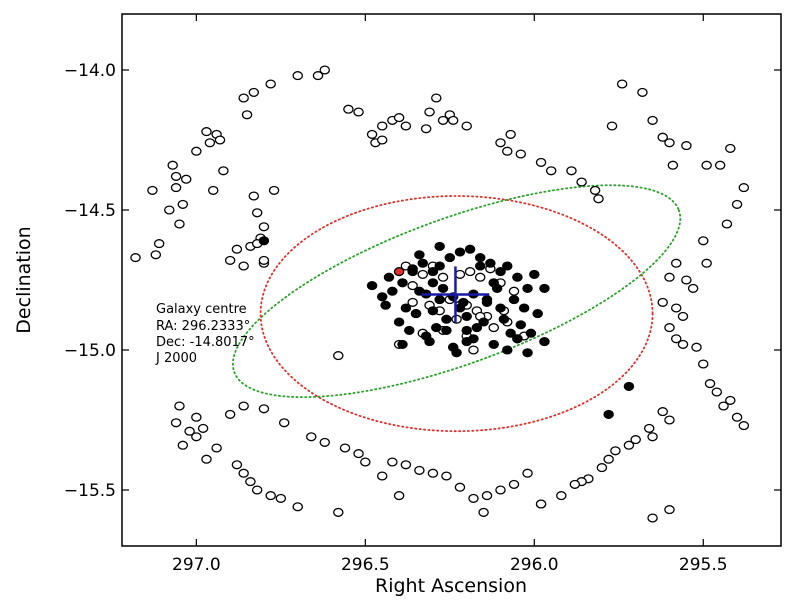 This screenshot has height=600, width=798. I want to click on y-tick-label: −14.5, so click(90, 211).